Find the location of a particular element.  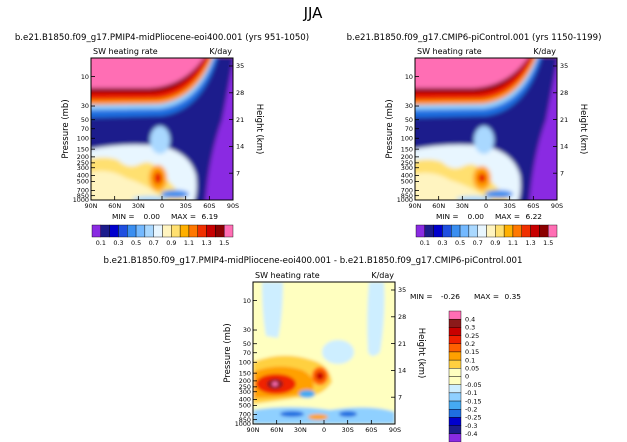

panel-2-max-label: MAX = is located at coordinates (507, 216).